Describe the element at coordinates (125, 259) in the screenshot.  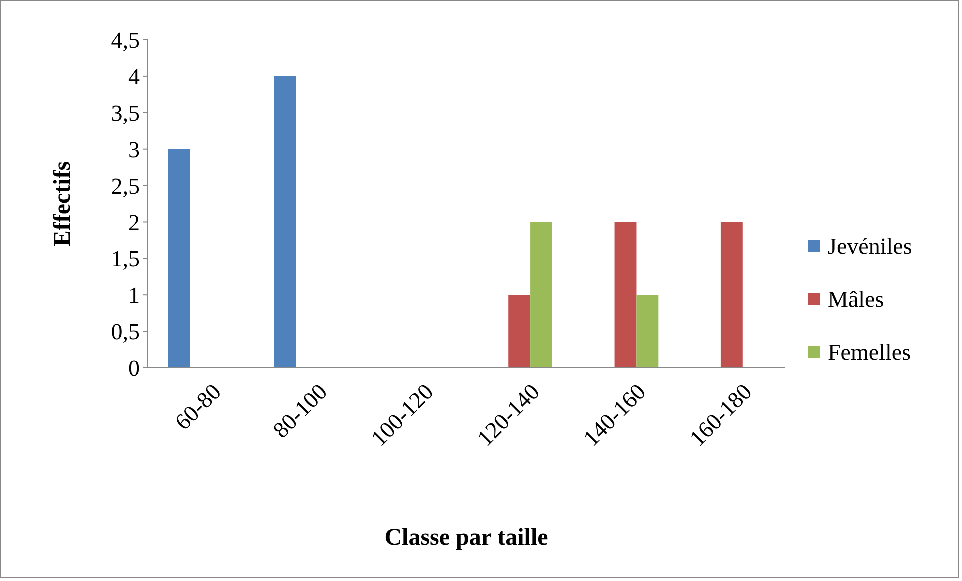
I see `y-tick-label: 1,5` at that location.